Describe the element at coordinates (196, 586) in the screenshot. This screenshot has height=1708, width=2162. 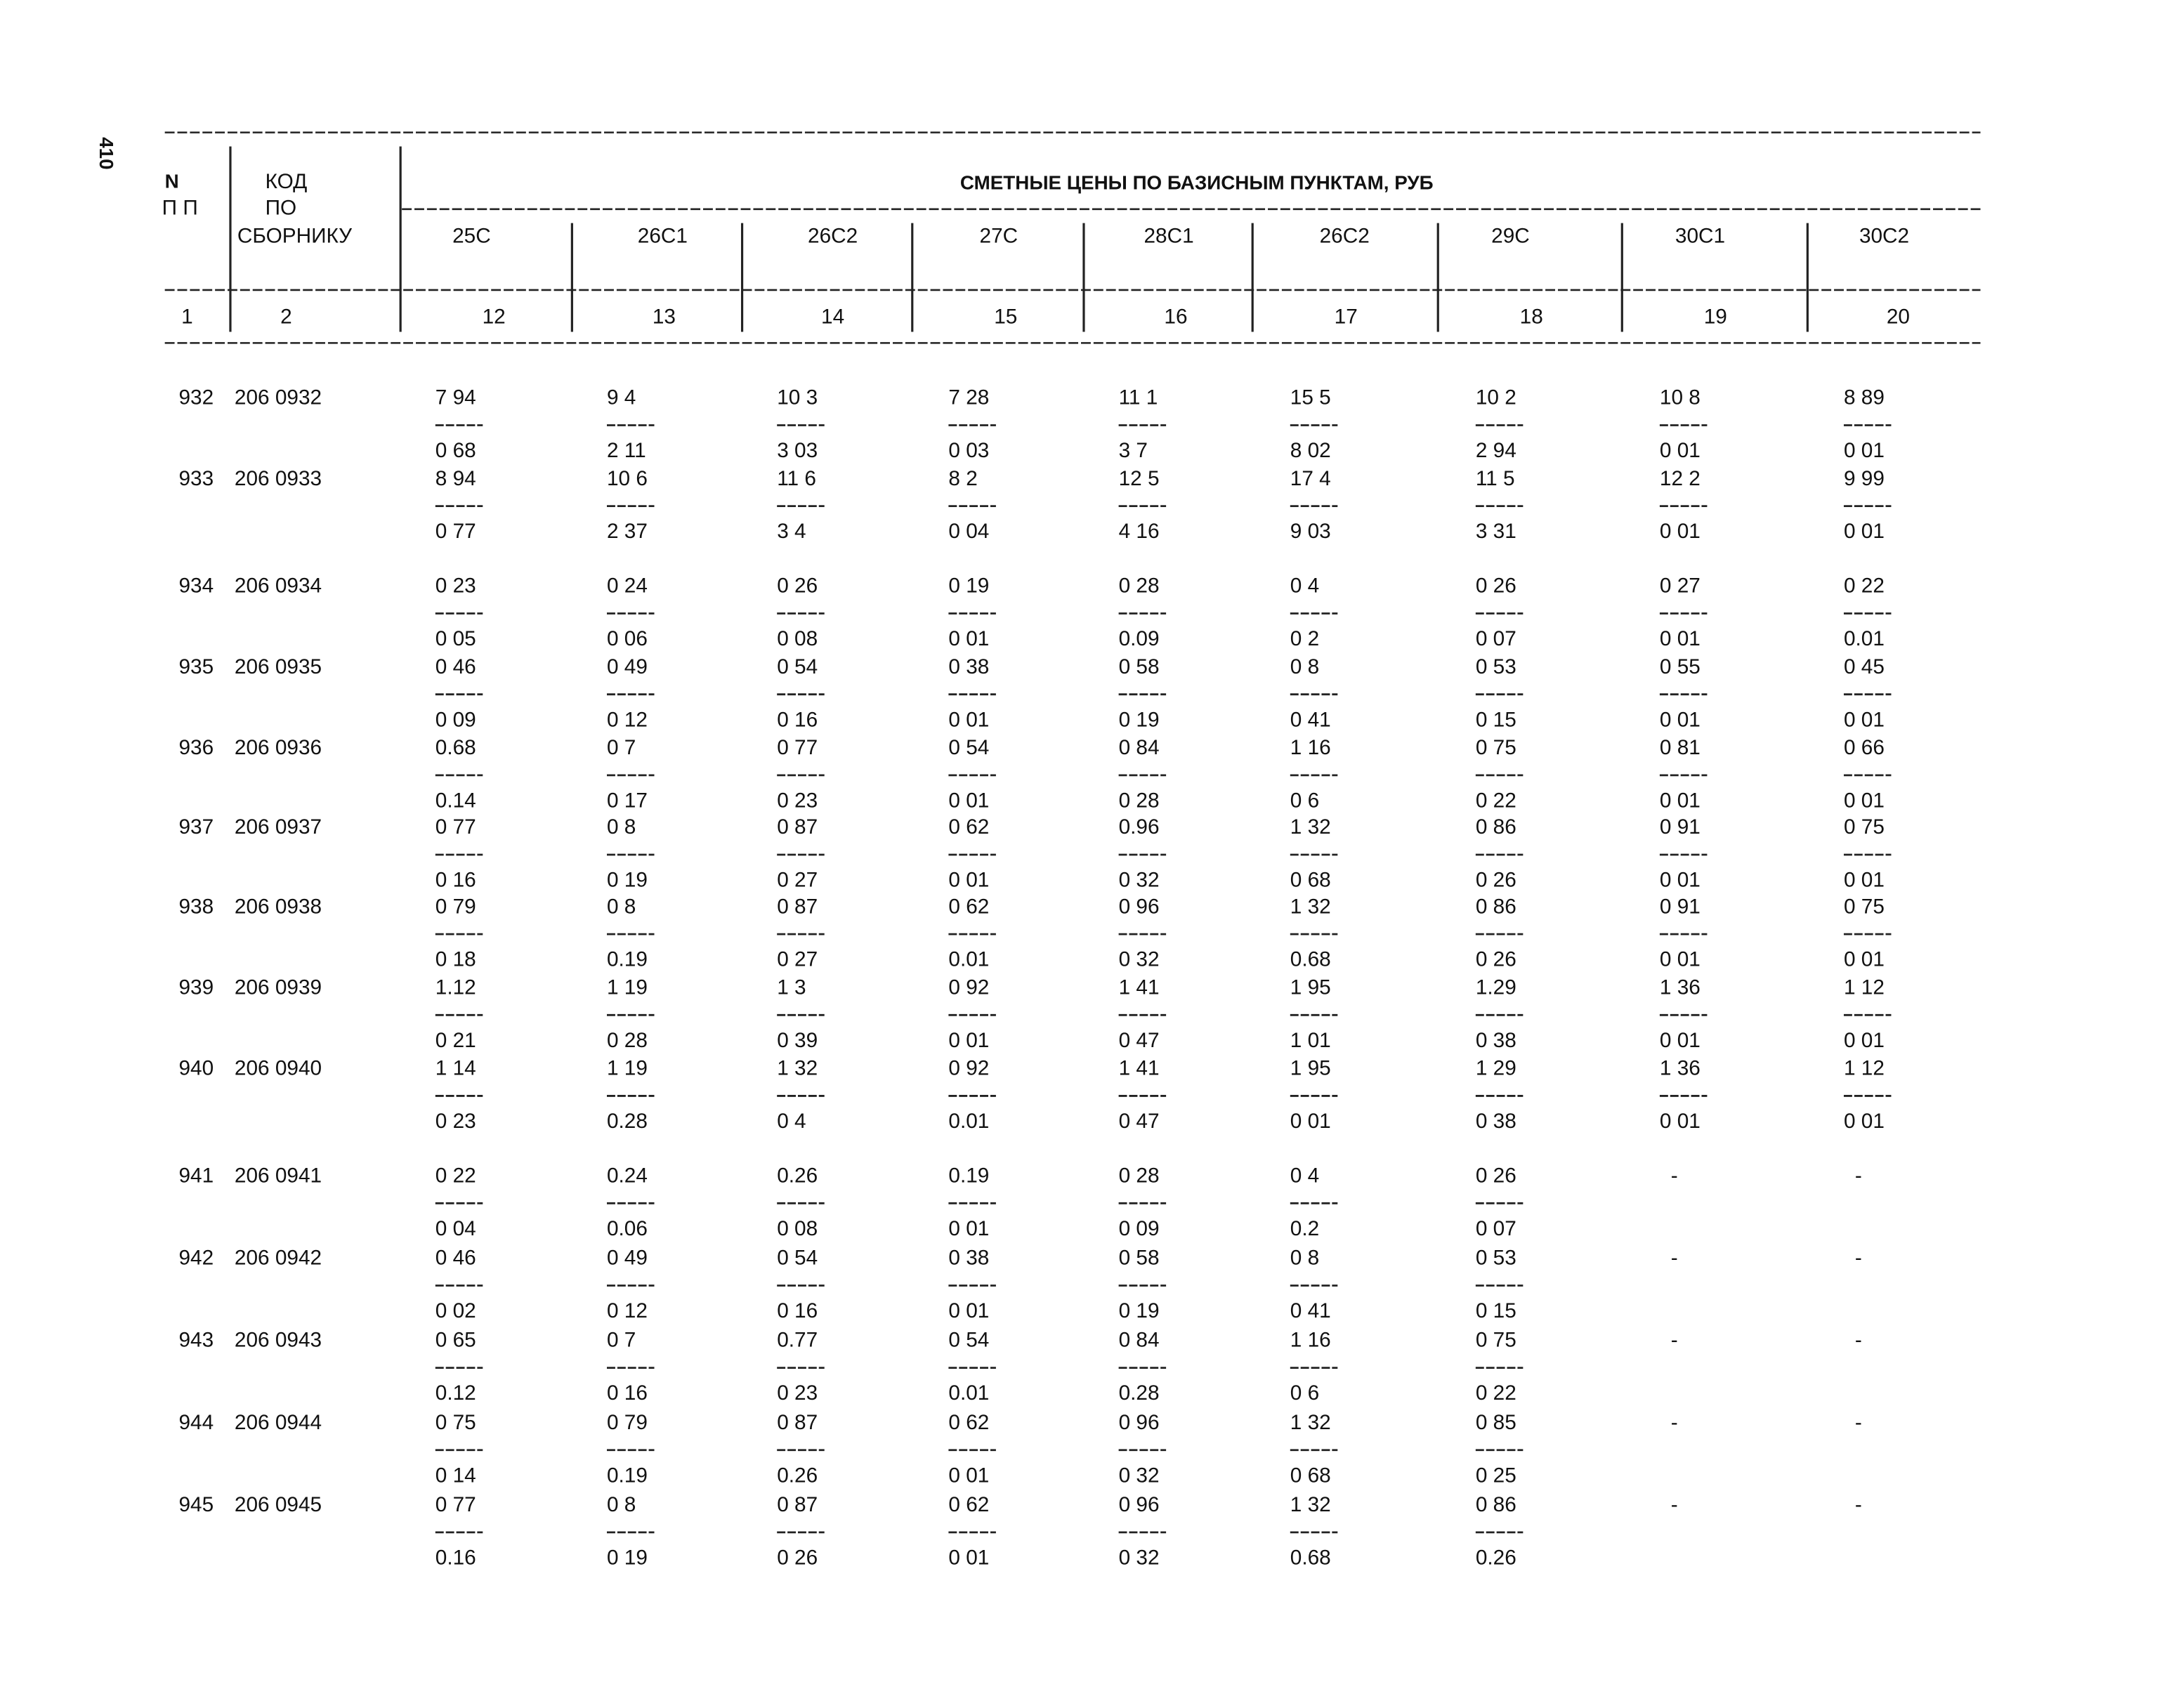
I see `row-number: 934` at that location.